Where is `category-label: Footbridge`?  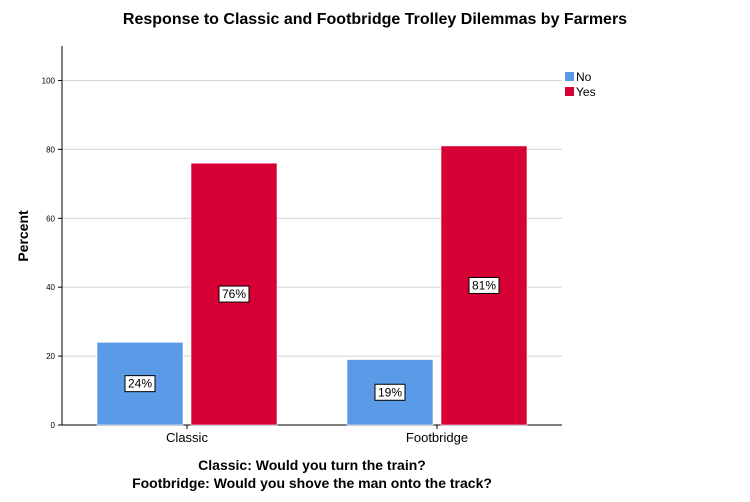
category-label: Footbridge is located at coordinates (437, 437).